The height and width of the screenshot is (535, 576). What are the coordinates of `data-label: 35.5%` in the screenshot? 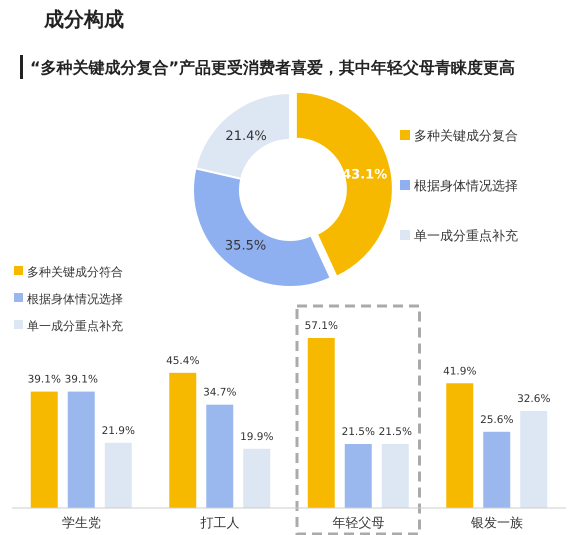 It's located at (245, 246).